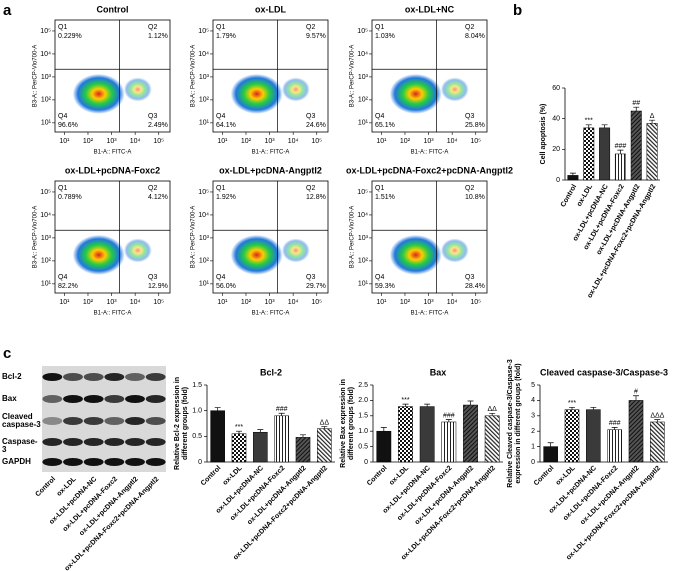 The width and height of the screenshot is (685, 571). I want to click on y-axis-label: expression in different groups (fold), so click(518, 423).